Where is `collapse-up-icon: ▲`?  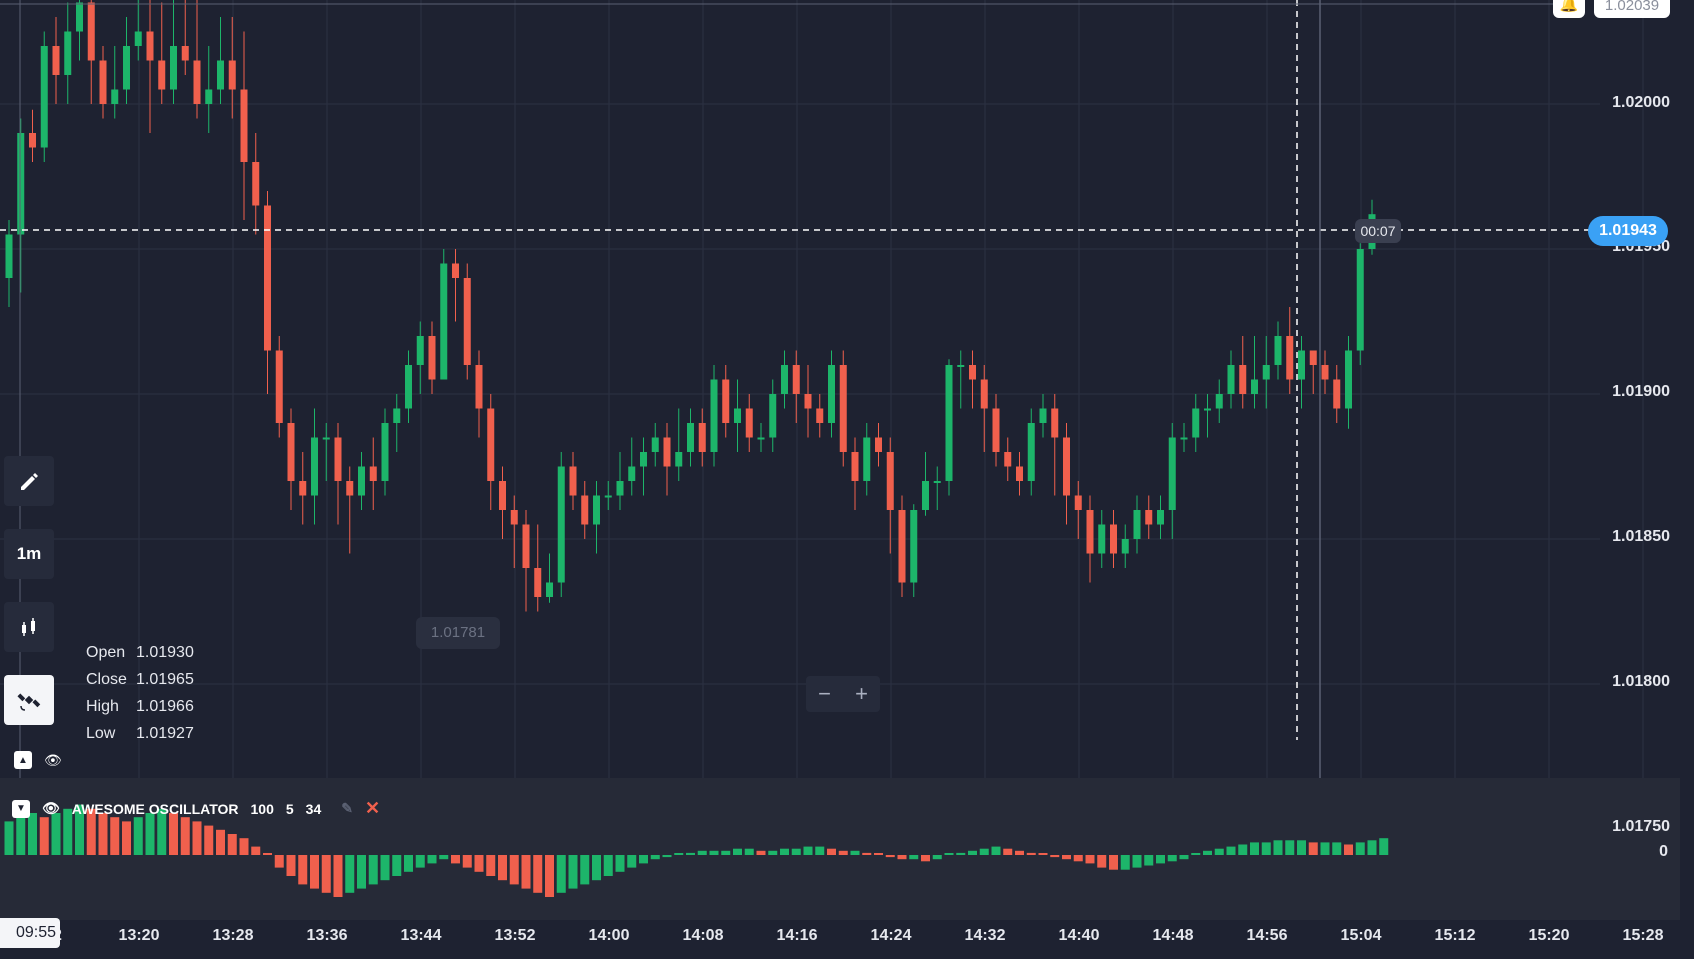
collapse-up-icon: ▲ is located at coordinates (23, 760).